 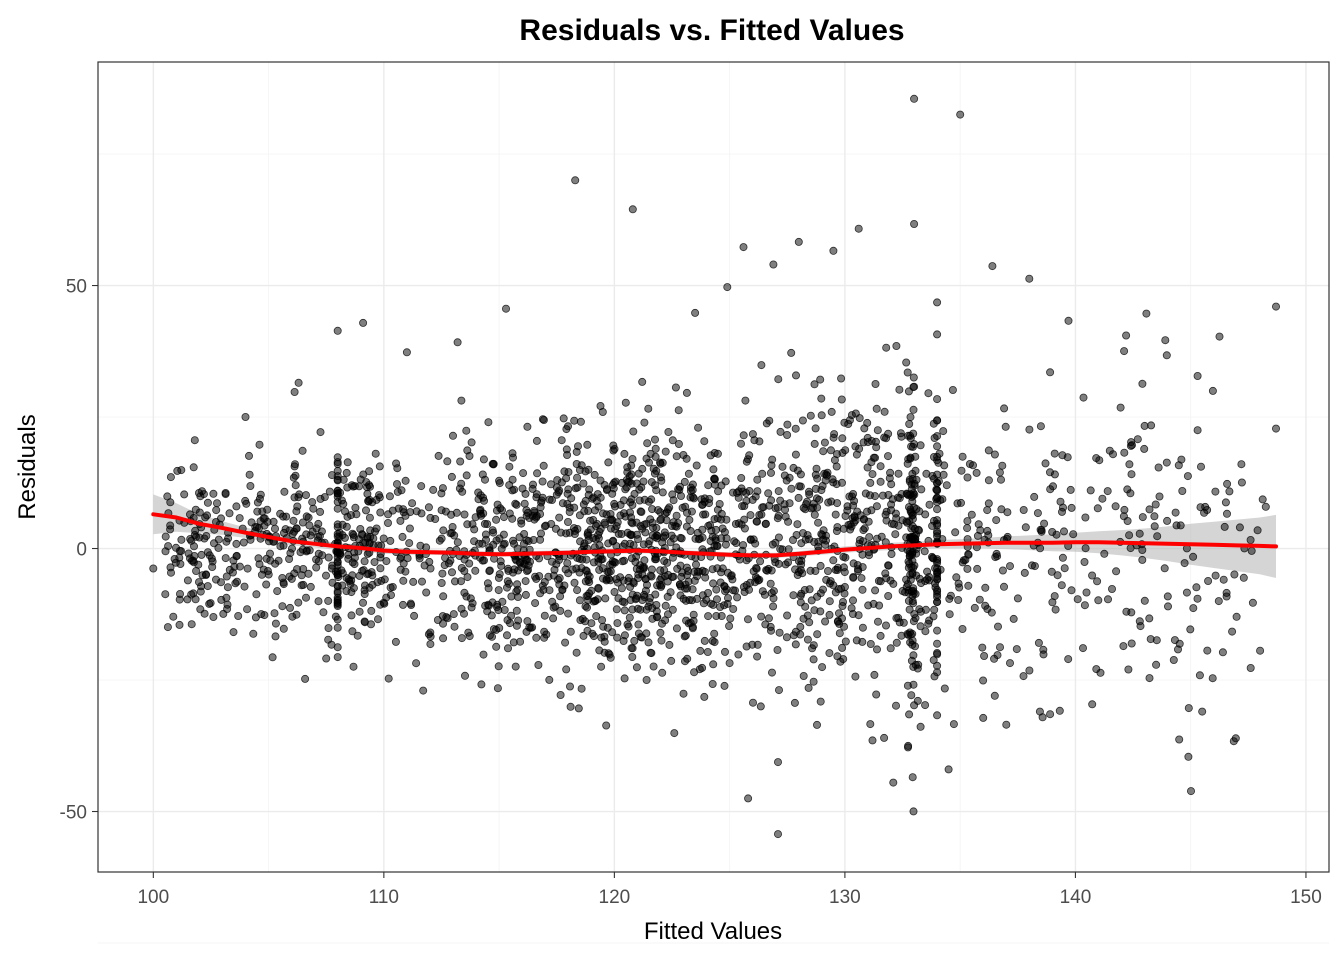 I want to click on confidence-band, so click(x=714, y=536).